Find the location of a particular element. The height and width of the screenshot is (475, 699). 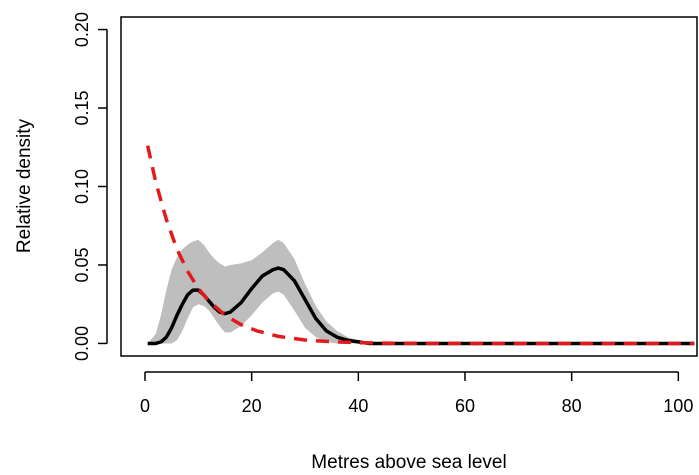

x-tick-label: 0 is located at coordinates (145, 406).